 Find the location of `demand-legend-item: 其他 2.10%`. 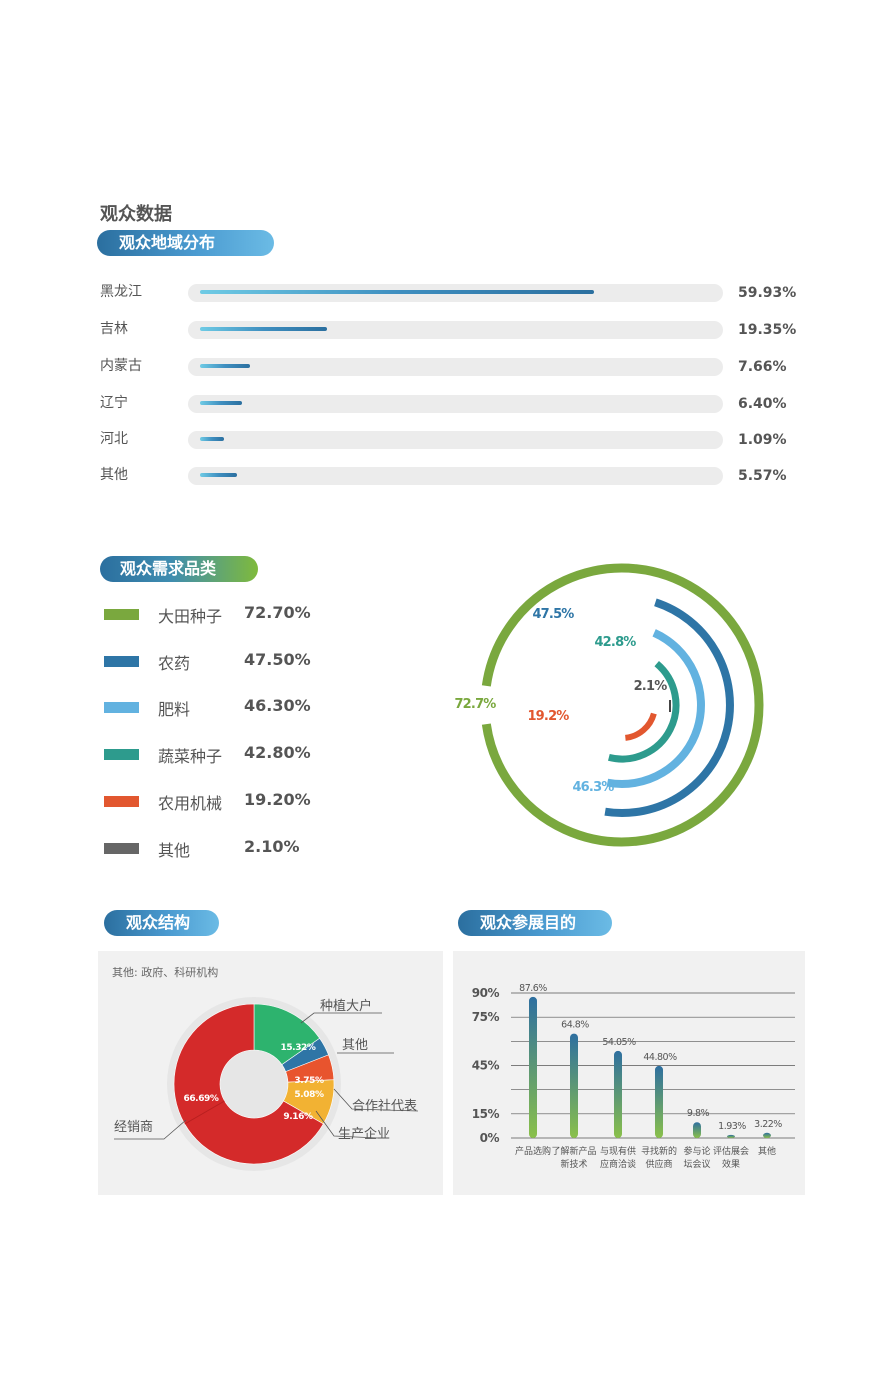

demand-legend-item: 其他 2.10% is located at coordinates (234, 848).